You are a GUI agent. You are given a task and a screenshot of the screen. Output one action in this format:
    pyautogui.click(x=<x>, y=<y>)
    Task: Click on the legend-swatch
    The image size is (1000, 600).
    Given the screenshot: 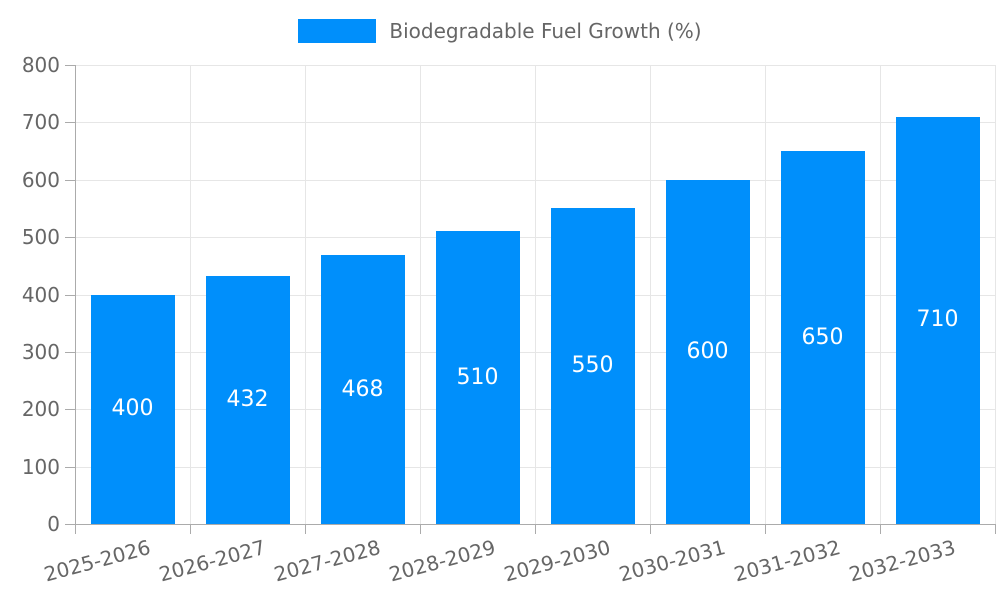 What is the action you would take?
    pyautogui.click(x=337, y=31)
    